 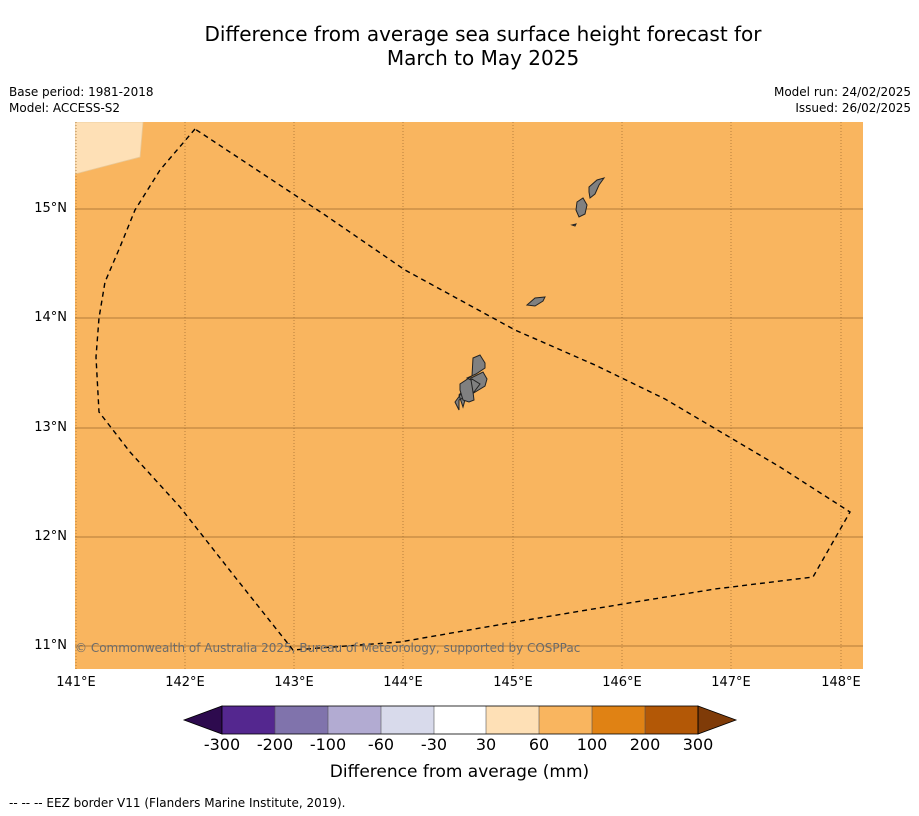 What do you see at coordinates (459, 772) in the screenshot?
I see `colorbar-title: Difference from average (mm)` at bounding box center [459, 772].